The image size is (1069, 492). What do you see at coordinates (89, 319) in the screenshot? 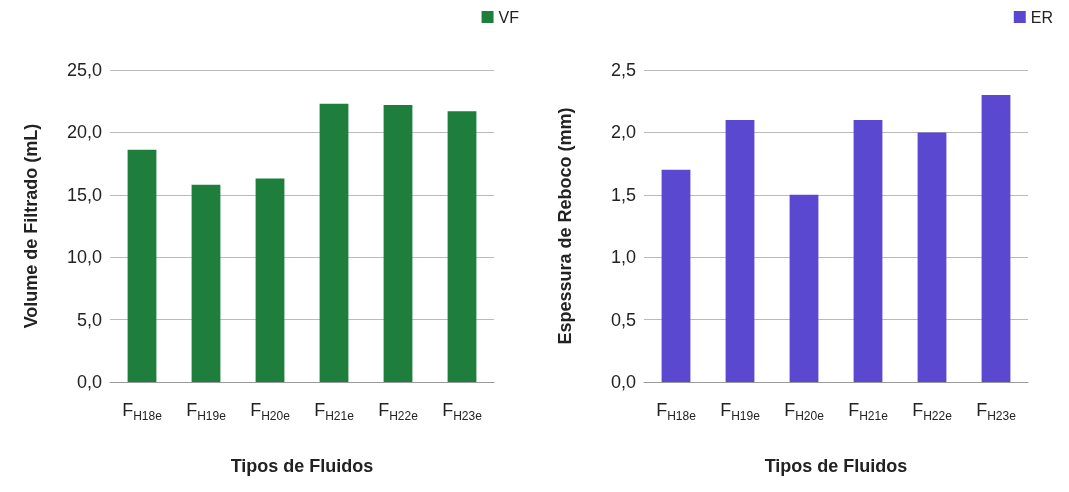
I see `y-tick-label: 5,0` at bounding box center [89, 319].